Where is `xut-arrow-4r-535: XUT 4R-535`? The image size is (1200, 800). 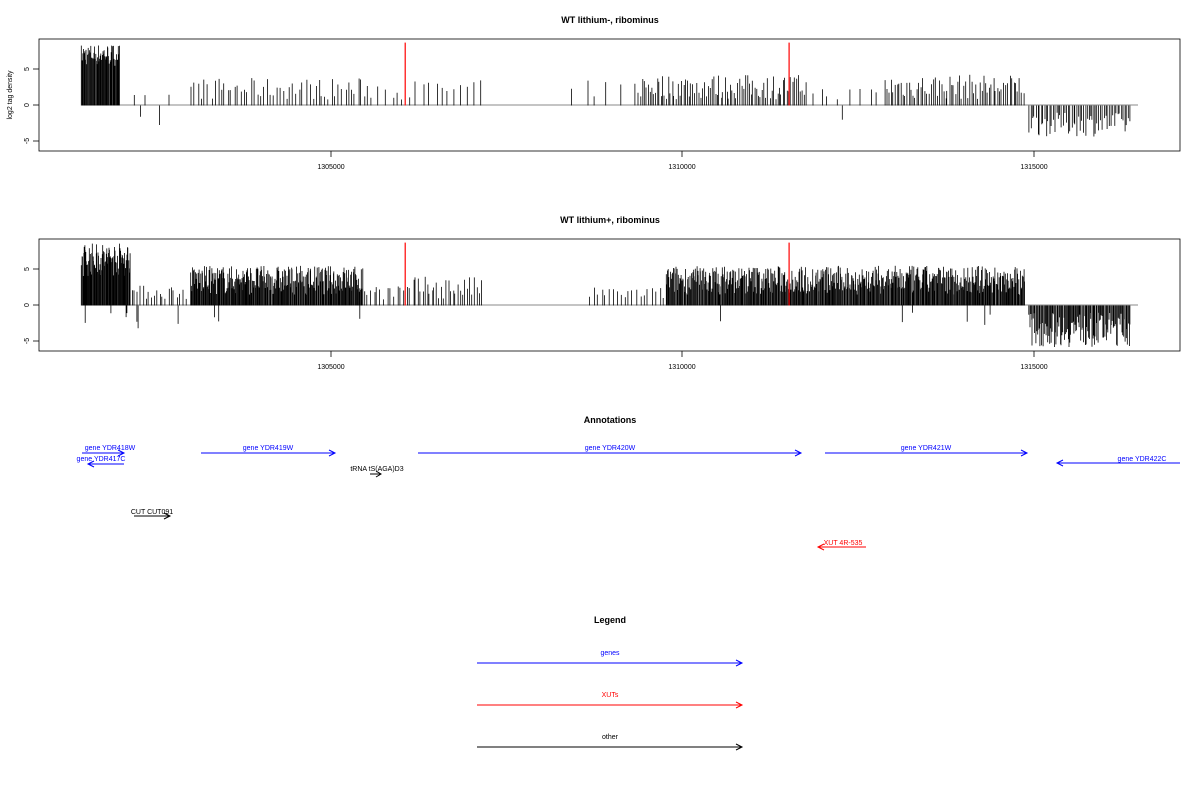
xut-arrow-4r-535: XUT 4R-535 is located at coordinates (841, 545).